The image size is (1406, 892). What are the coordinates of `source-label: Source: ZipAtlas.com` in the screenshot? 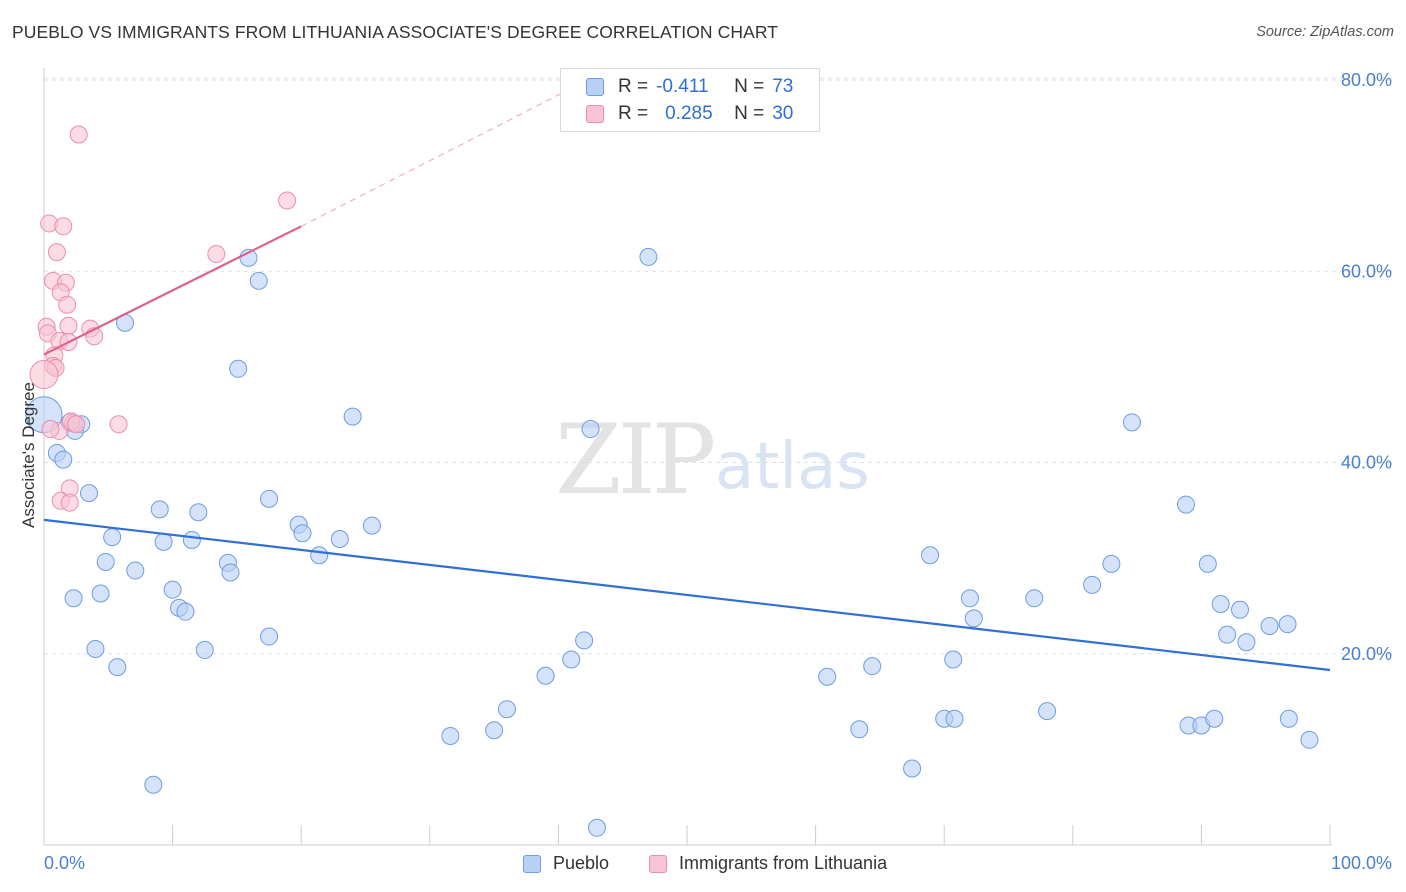 It's located at (1325, 32).